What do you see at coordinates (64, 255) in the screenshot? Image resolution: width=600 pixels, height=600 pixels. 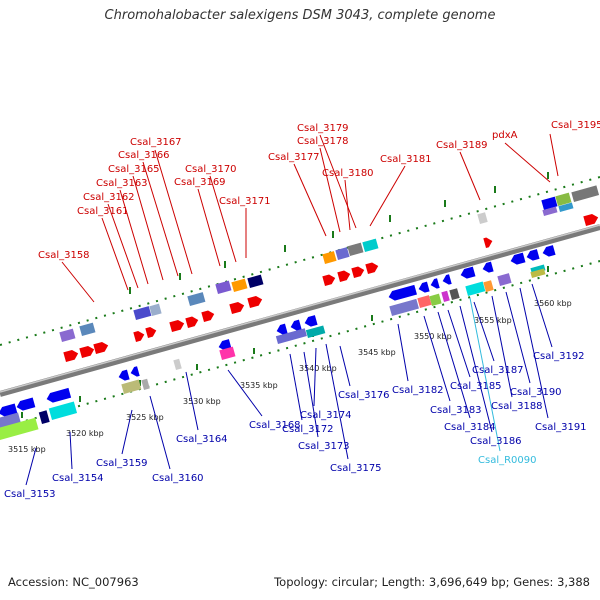 I see `gene-label: Csal_3158` at bounding box center [64, 255].